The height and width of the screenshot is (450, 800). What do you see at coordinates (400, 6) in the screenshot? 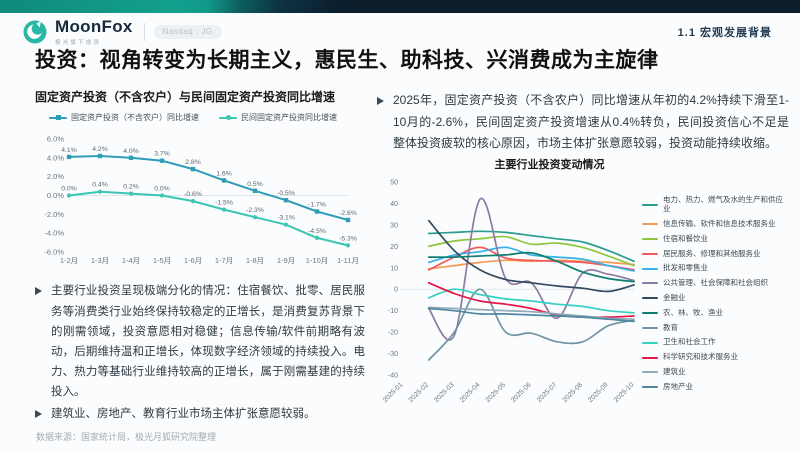
I see `top-accent-bar` at bounding box center [400, 6].